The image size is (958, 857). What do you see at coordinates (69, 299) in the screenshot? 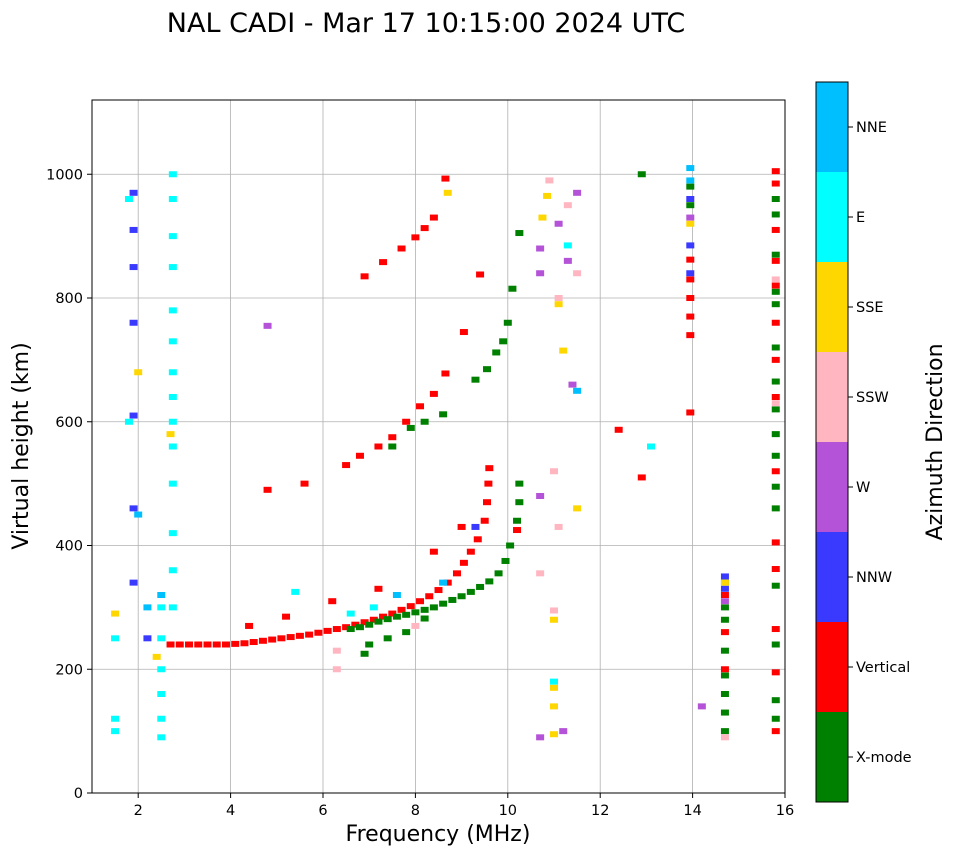
I see `y-tick-label: 800` at bounding box center [69, 299].